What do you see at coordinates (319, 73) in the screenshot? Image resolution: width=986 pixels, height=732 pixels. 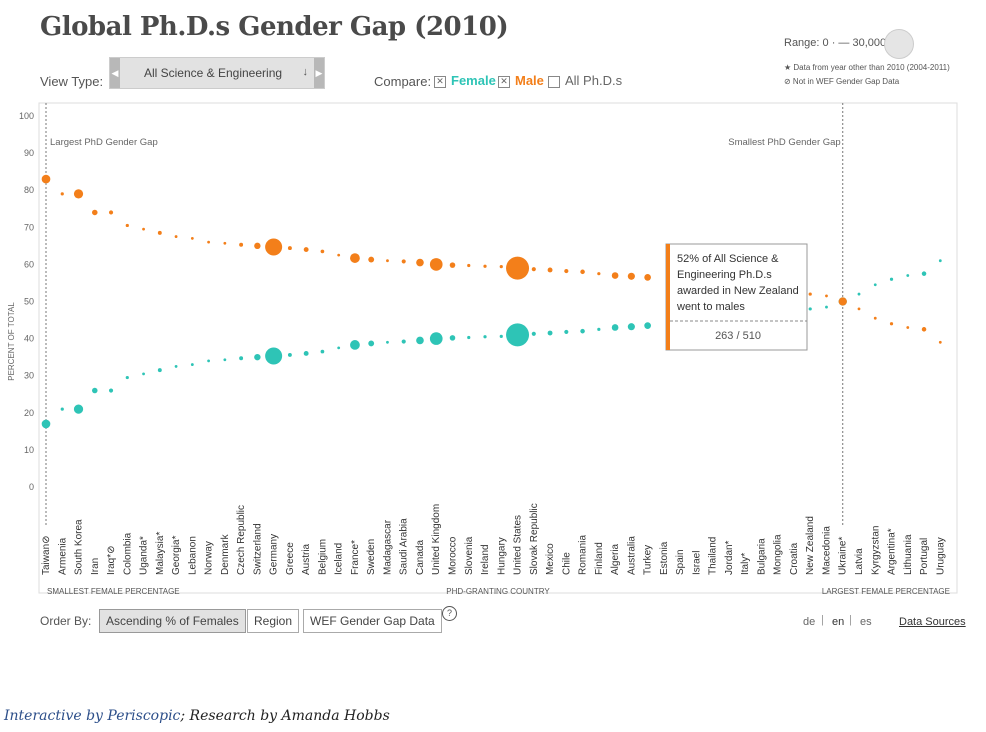 I see `next-view-arrow-icon: ▶` at bounding box center [319, 73].